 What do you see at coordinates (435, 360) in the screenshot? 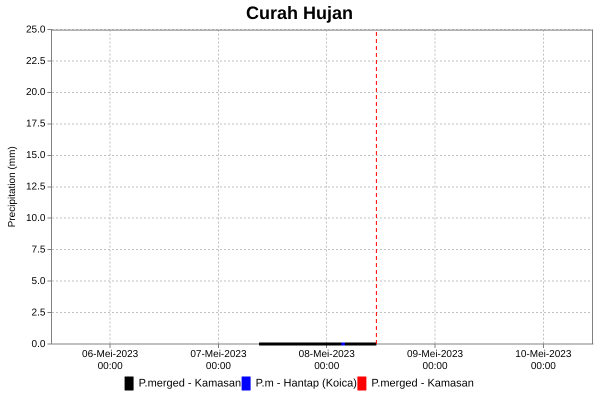
I see `x-tick-label: 09-Mei-2023 00:00` at bounding box center [435, 360].